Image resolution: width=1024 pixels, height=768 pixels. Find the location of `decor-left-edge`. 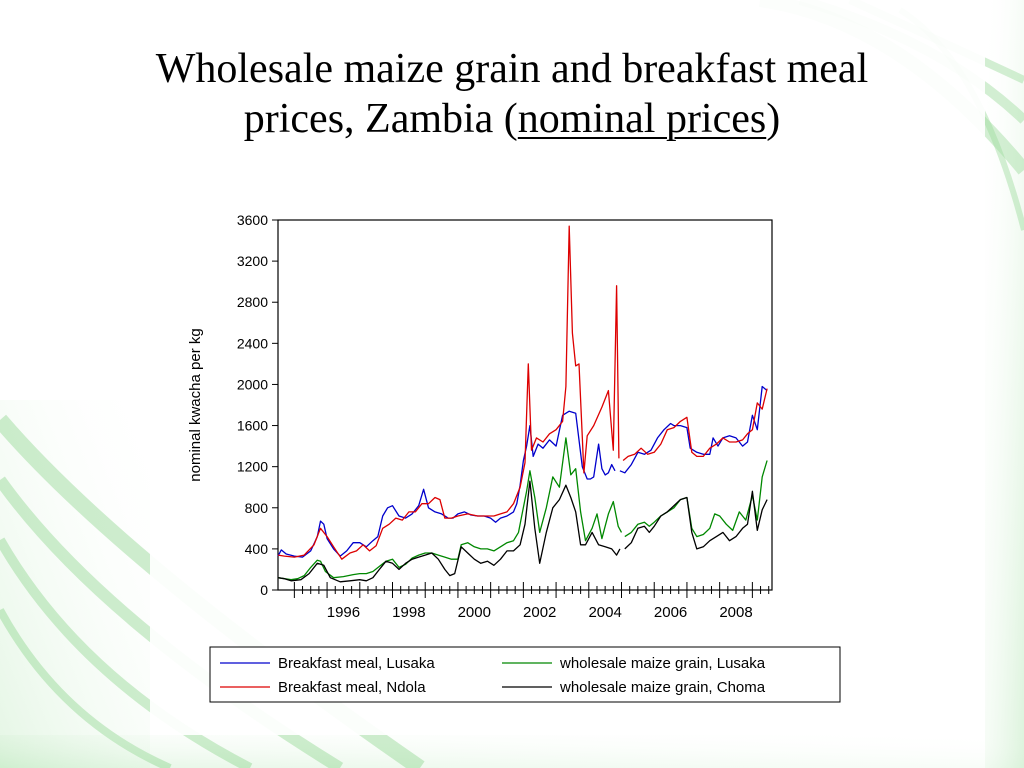

decor-left-edge is located at coordinates (75, 584).